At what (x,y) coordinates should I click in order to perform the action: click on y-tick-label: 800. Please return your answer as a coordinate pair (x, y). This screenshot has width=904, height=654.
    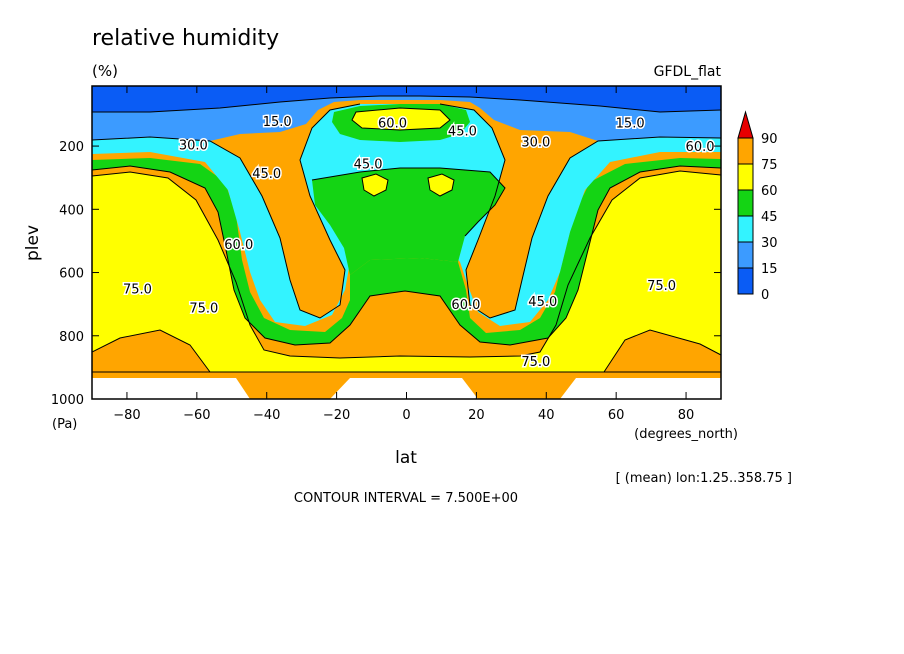
    Looking at the image, I should click on (71, 337).